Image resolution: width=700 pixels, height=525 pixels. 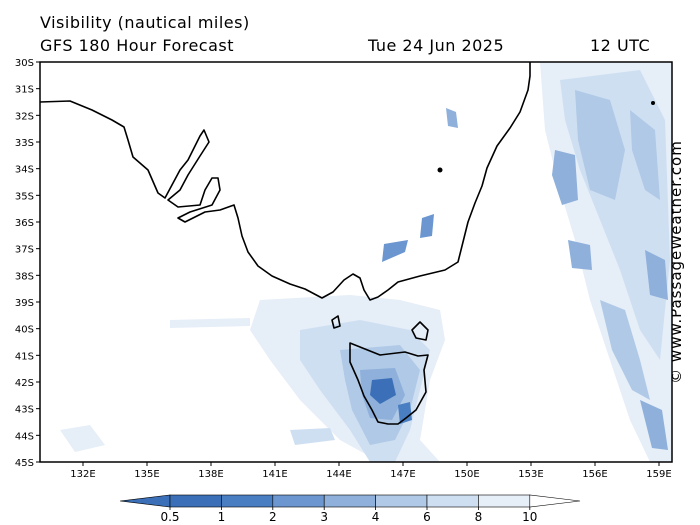 What do you see at coordinates (24, 436) in the screenshot?
I see `lat-label: 44S` at bounding box center [24, 436].